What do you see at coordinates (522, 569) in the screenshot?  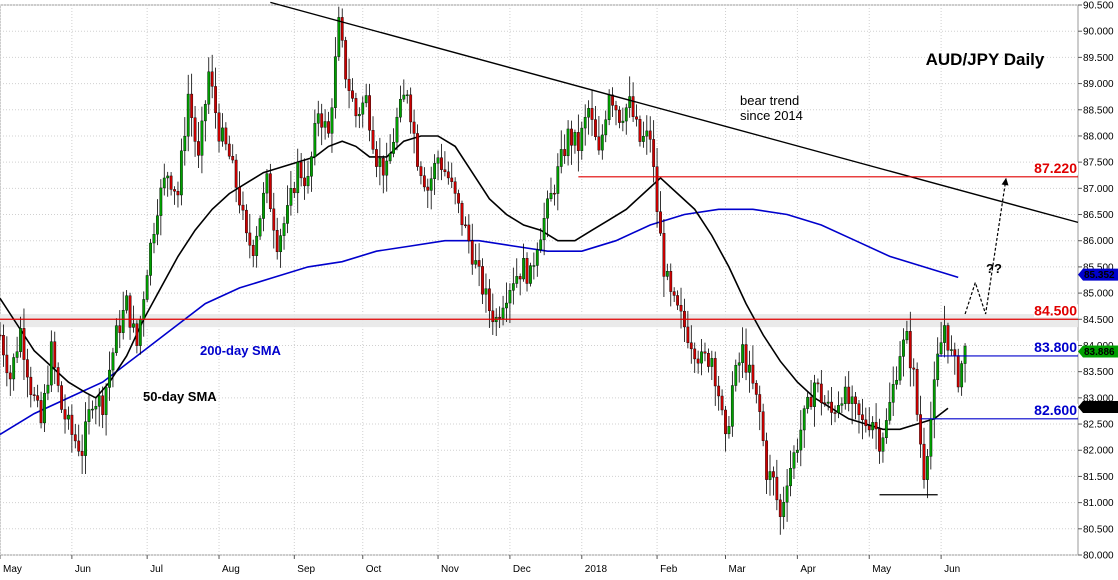 I see `x-tick-label: Dec` at bounding box center [522, 569].